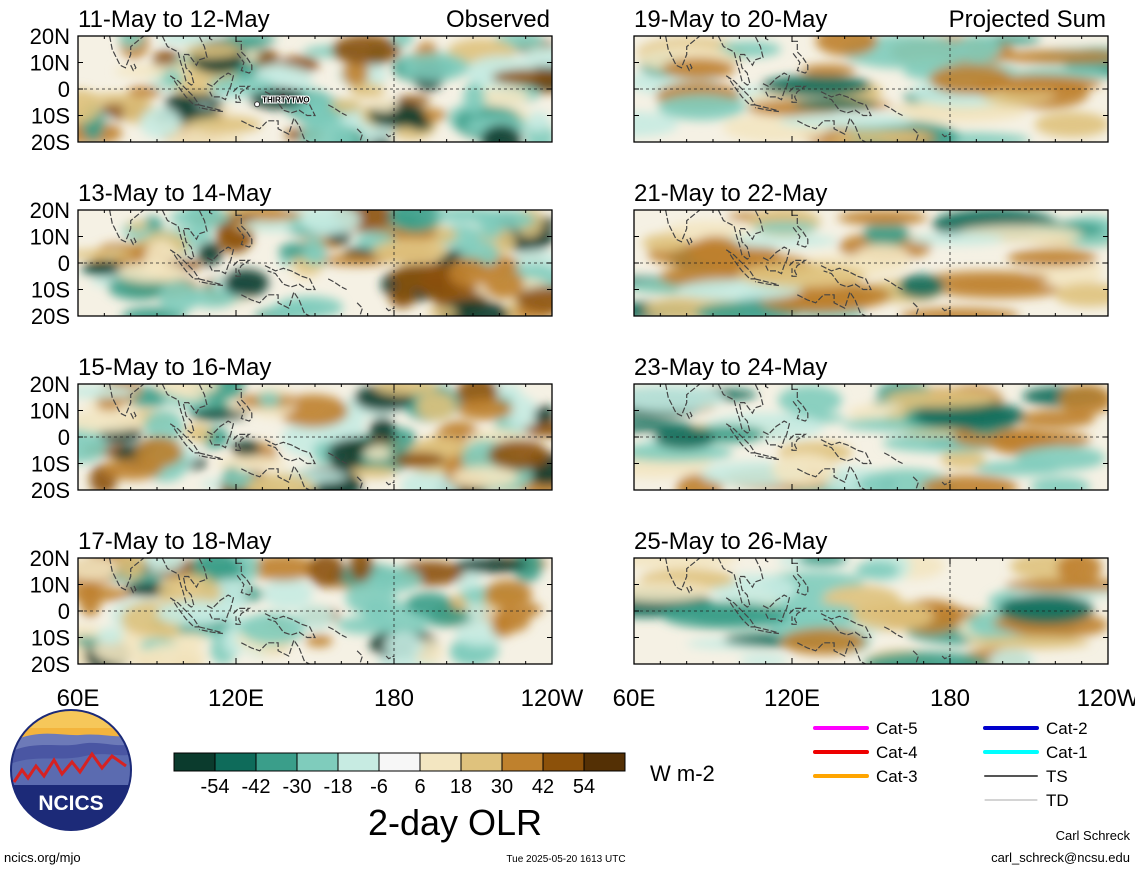 The height and width of the screenshot is (872, 1135). What do you see at coordinates (174, 541) in the screenshot?
I see `map-title: 17-May to 18-May` at bounding box center [174, 541].